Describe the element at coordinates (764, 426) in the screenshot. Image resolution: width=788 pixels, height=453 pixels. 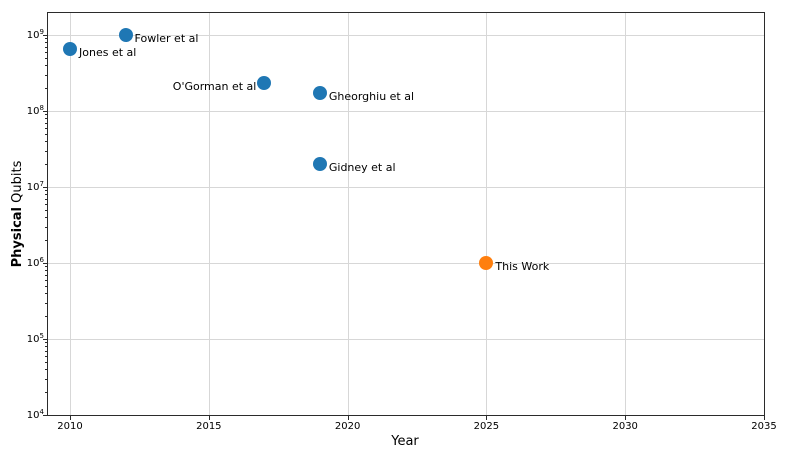
I see `x-tick-label-2035: 2035` at that location.